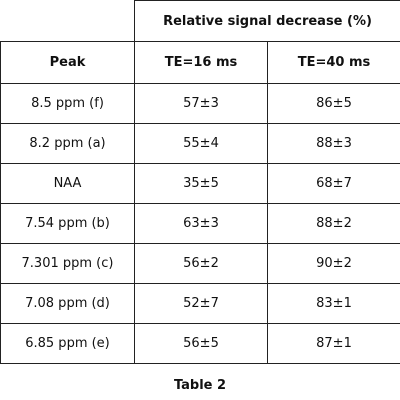 The width and height of the screenshot is (400, 400). I want to click on table-row: 8.5 ppm (f) 57±3 86±5, so click(200, 103).